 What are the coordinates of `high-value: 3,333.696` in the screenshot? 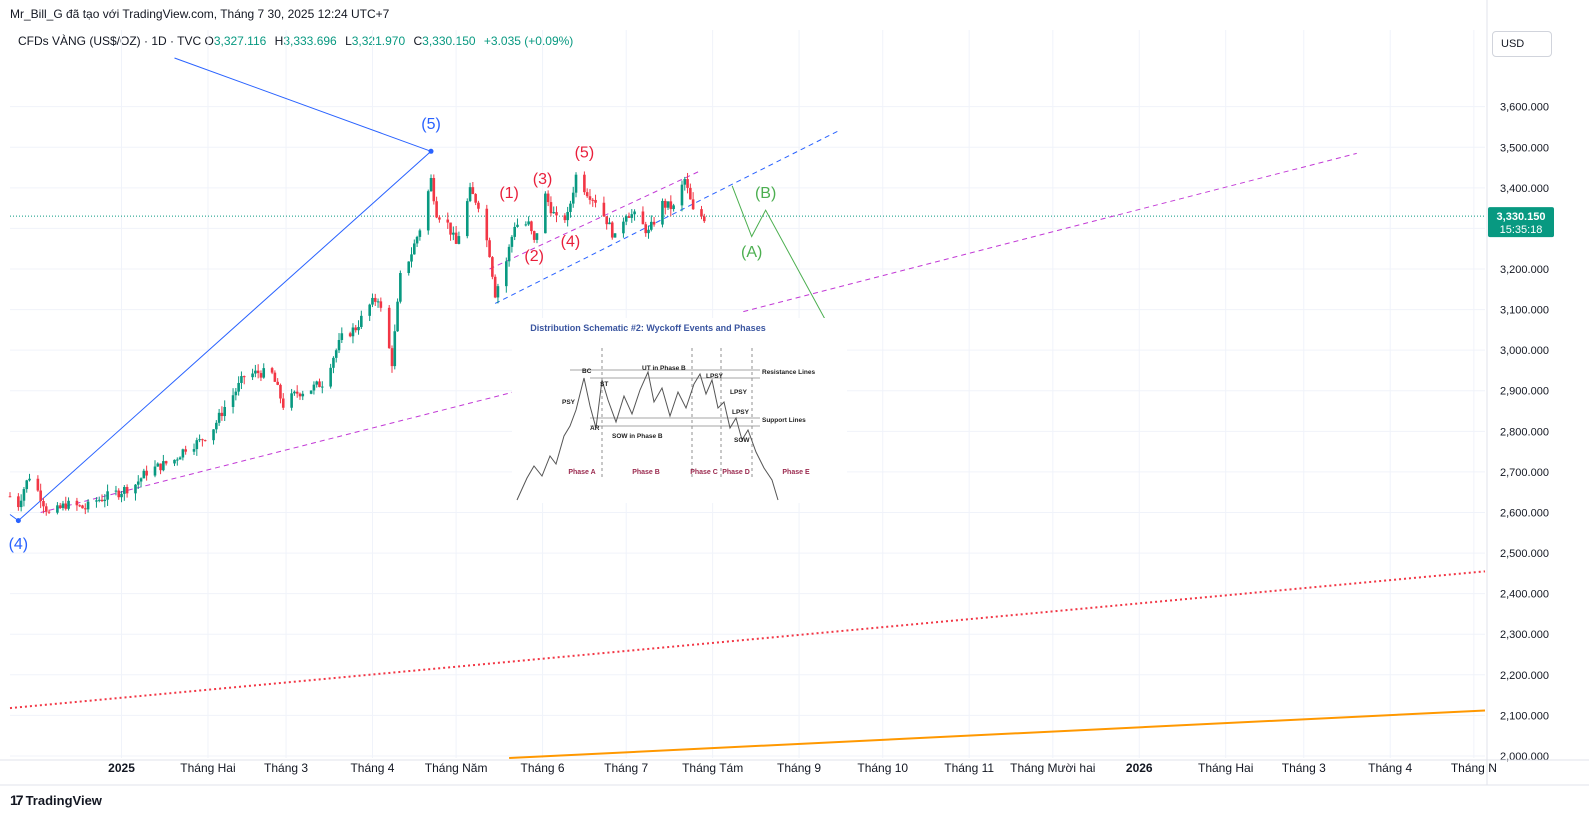 It's located at (310, 41).